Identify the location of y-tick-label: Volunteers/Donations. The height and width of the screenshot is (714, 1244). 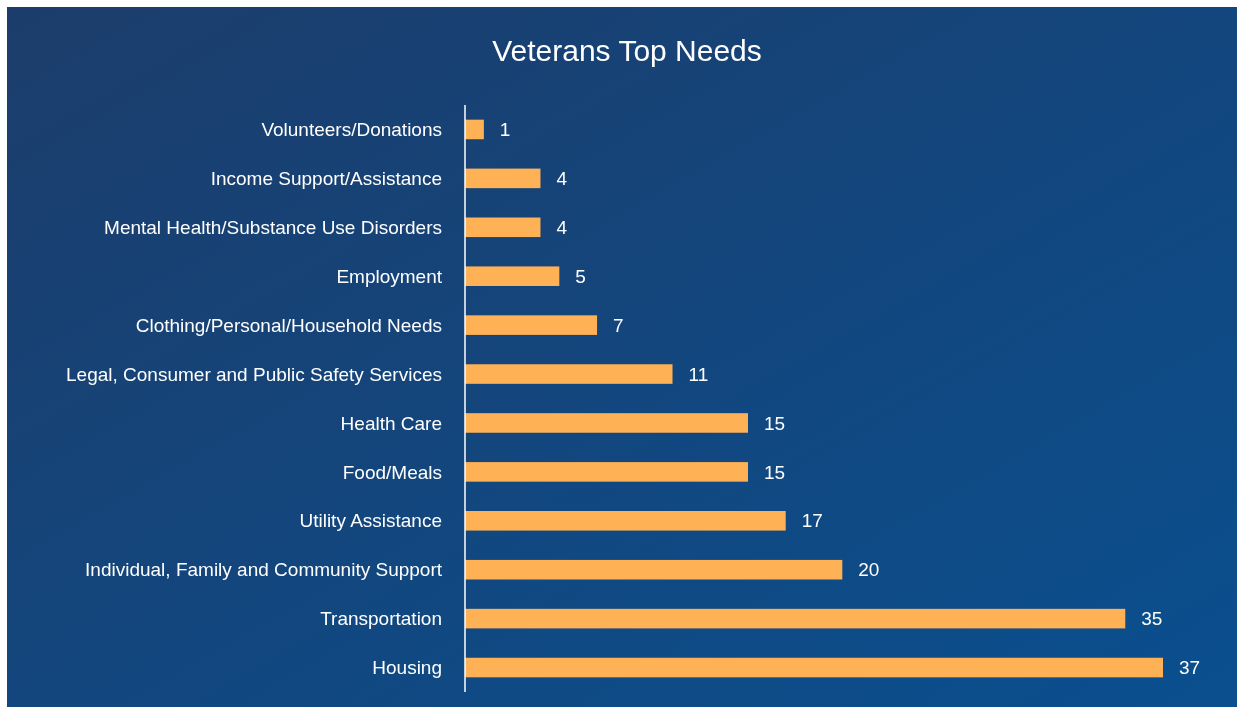
(351, 130).